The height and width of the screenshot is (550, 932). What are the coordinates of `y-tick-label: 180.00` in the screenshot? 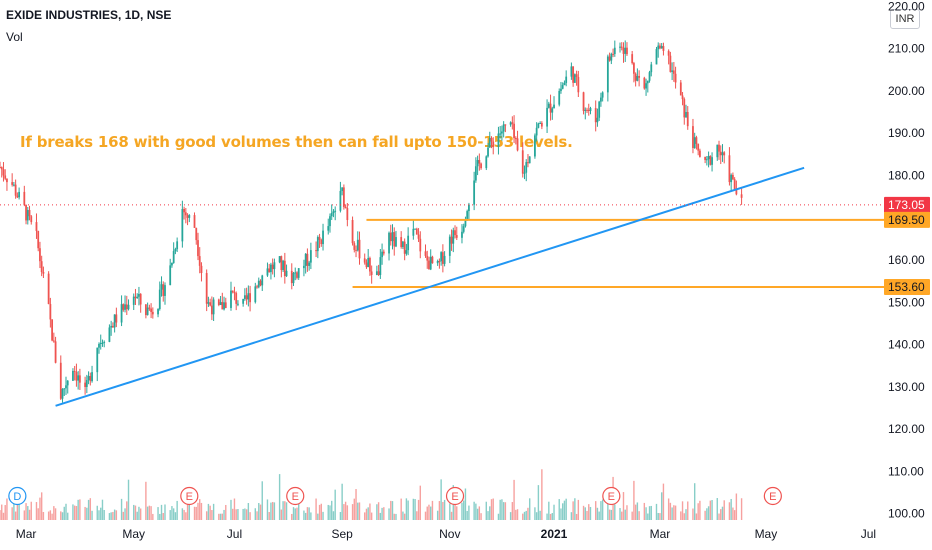 It's located at (906, 175).